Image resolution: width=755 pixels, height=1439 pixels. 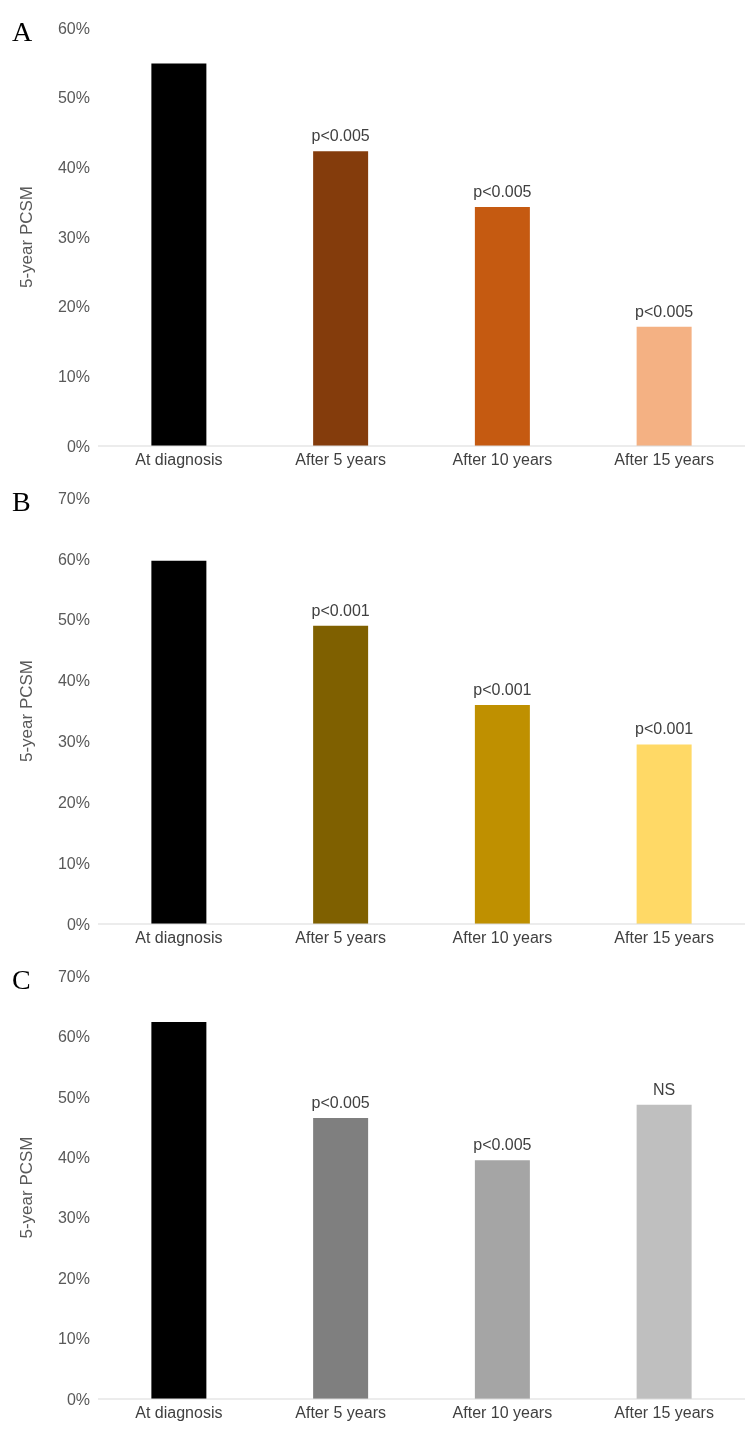 I want to click on chart-title: C, so click(x=21, y=980).